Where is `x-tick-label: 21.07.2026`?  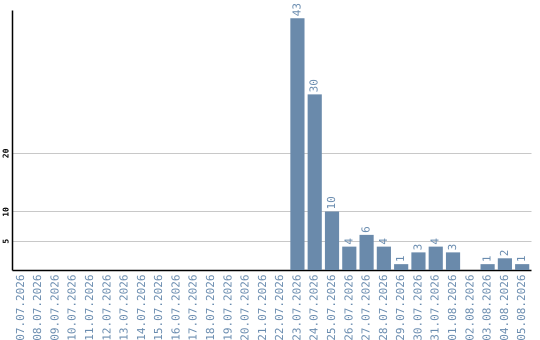 x-tick-label: 21.07.2026 is located at coordinates (262, 307).